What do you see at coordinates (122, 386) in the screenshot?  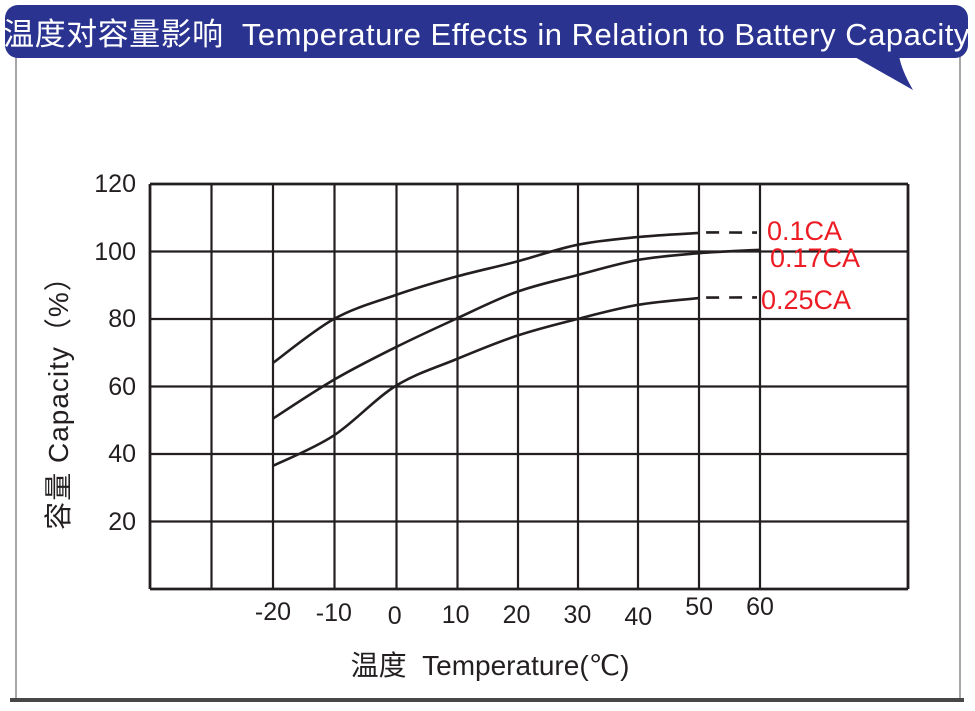 I see `y-tick-label: 60` at bounding box center [122, 386].